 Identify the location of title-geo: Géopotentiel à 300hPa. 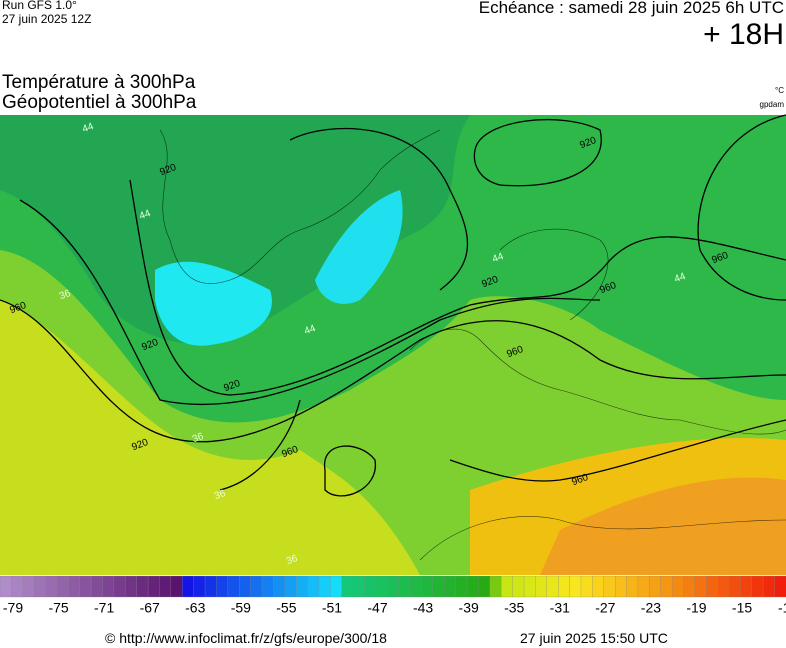
(99, 102).